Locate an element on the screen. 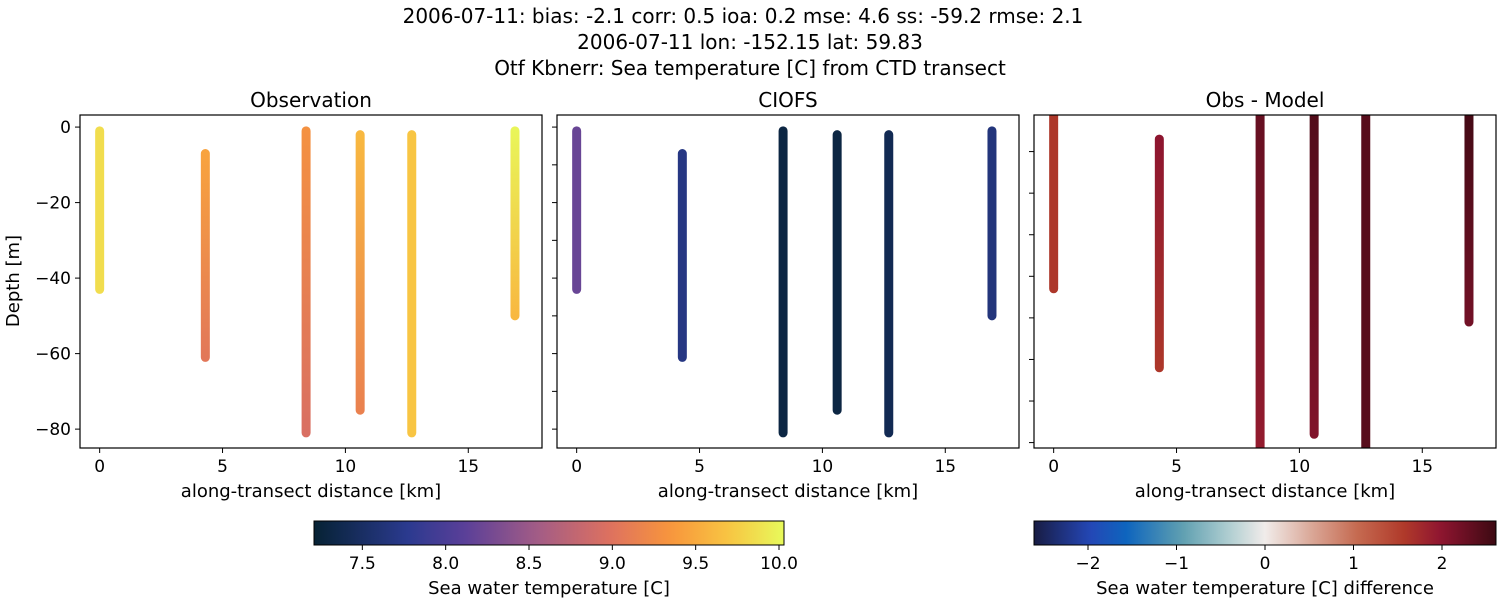 The height and width of the screenshot is (604, 1500). panel-title: Obs - Model is located at coordinates (1265, 100).